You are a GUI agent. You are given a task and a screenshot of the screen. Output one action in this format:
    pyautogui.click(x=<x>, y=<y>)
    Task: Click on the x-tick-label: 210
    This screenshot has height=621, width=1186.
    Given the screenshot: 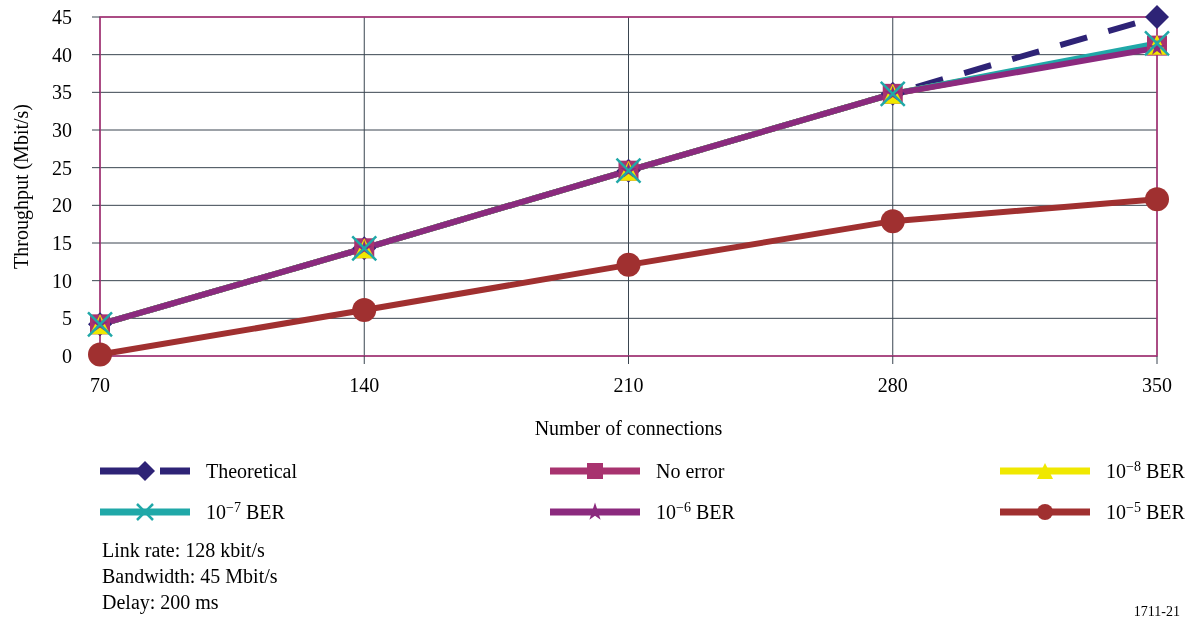 What is the action you would take?
    pyautogui.click(x=628, y=385)
    